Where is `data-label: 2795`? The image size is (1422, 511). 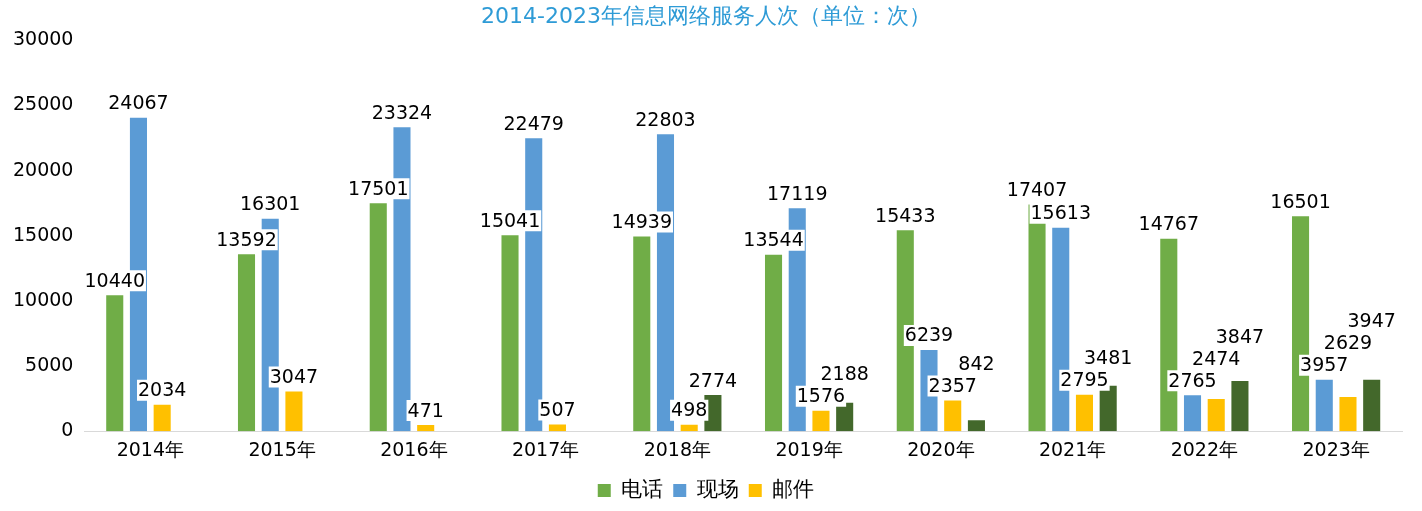 data-label: 2795 is located at coordinates (1084, 379).